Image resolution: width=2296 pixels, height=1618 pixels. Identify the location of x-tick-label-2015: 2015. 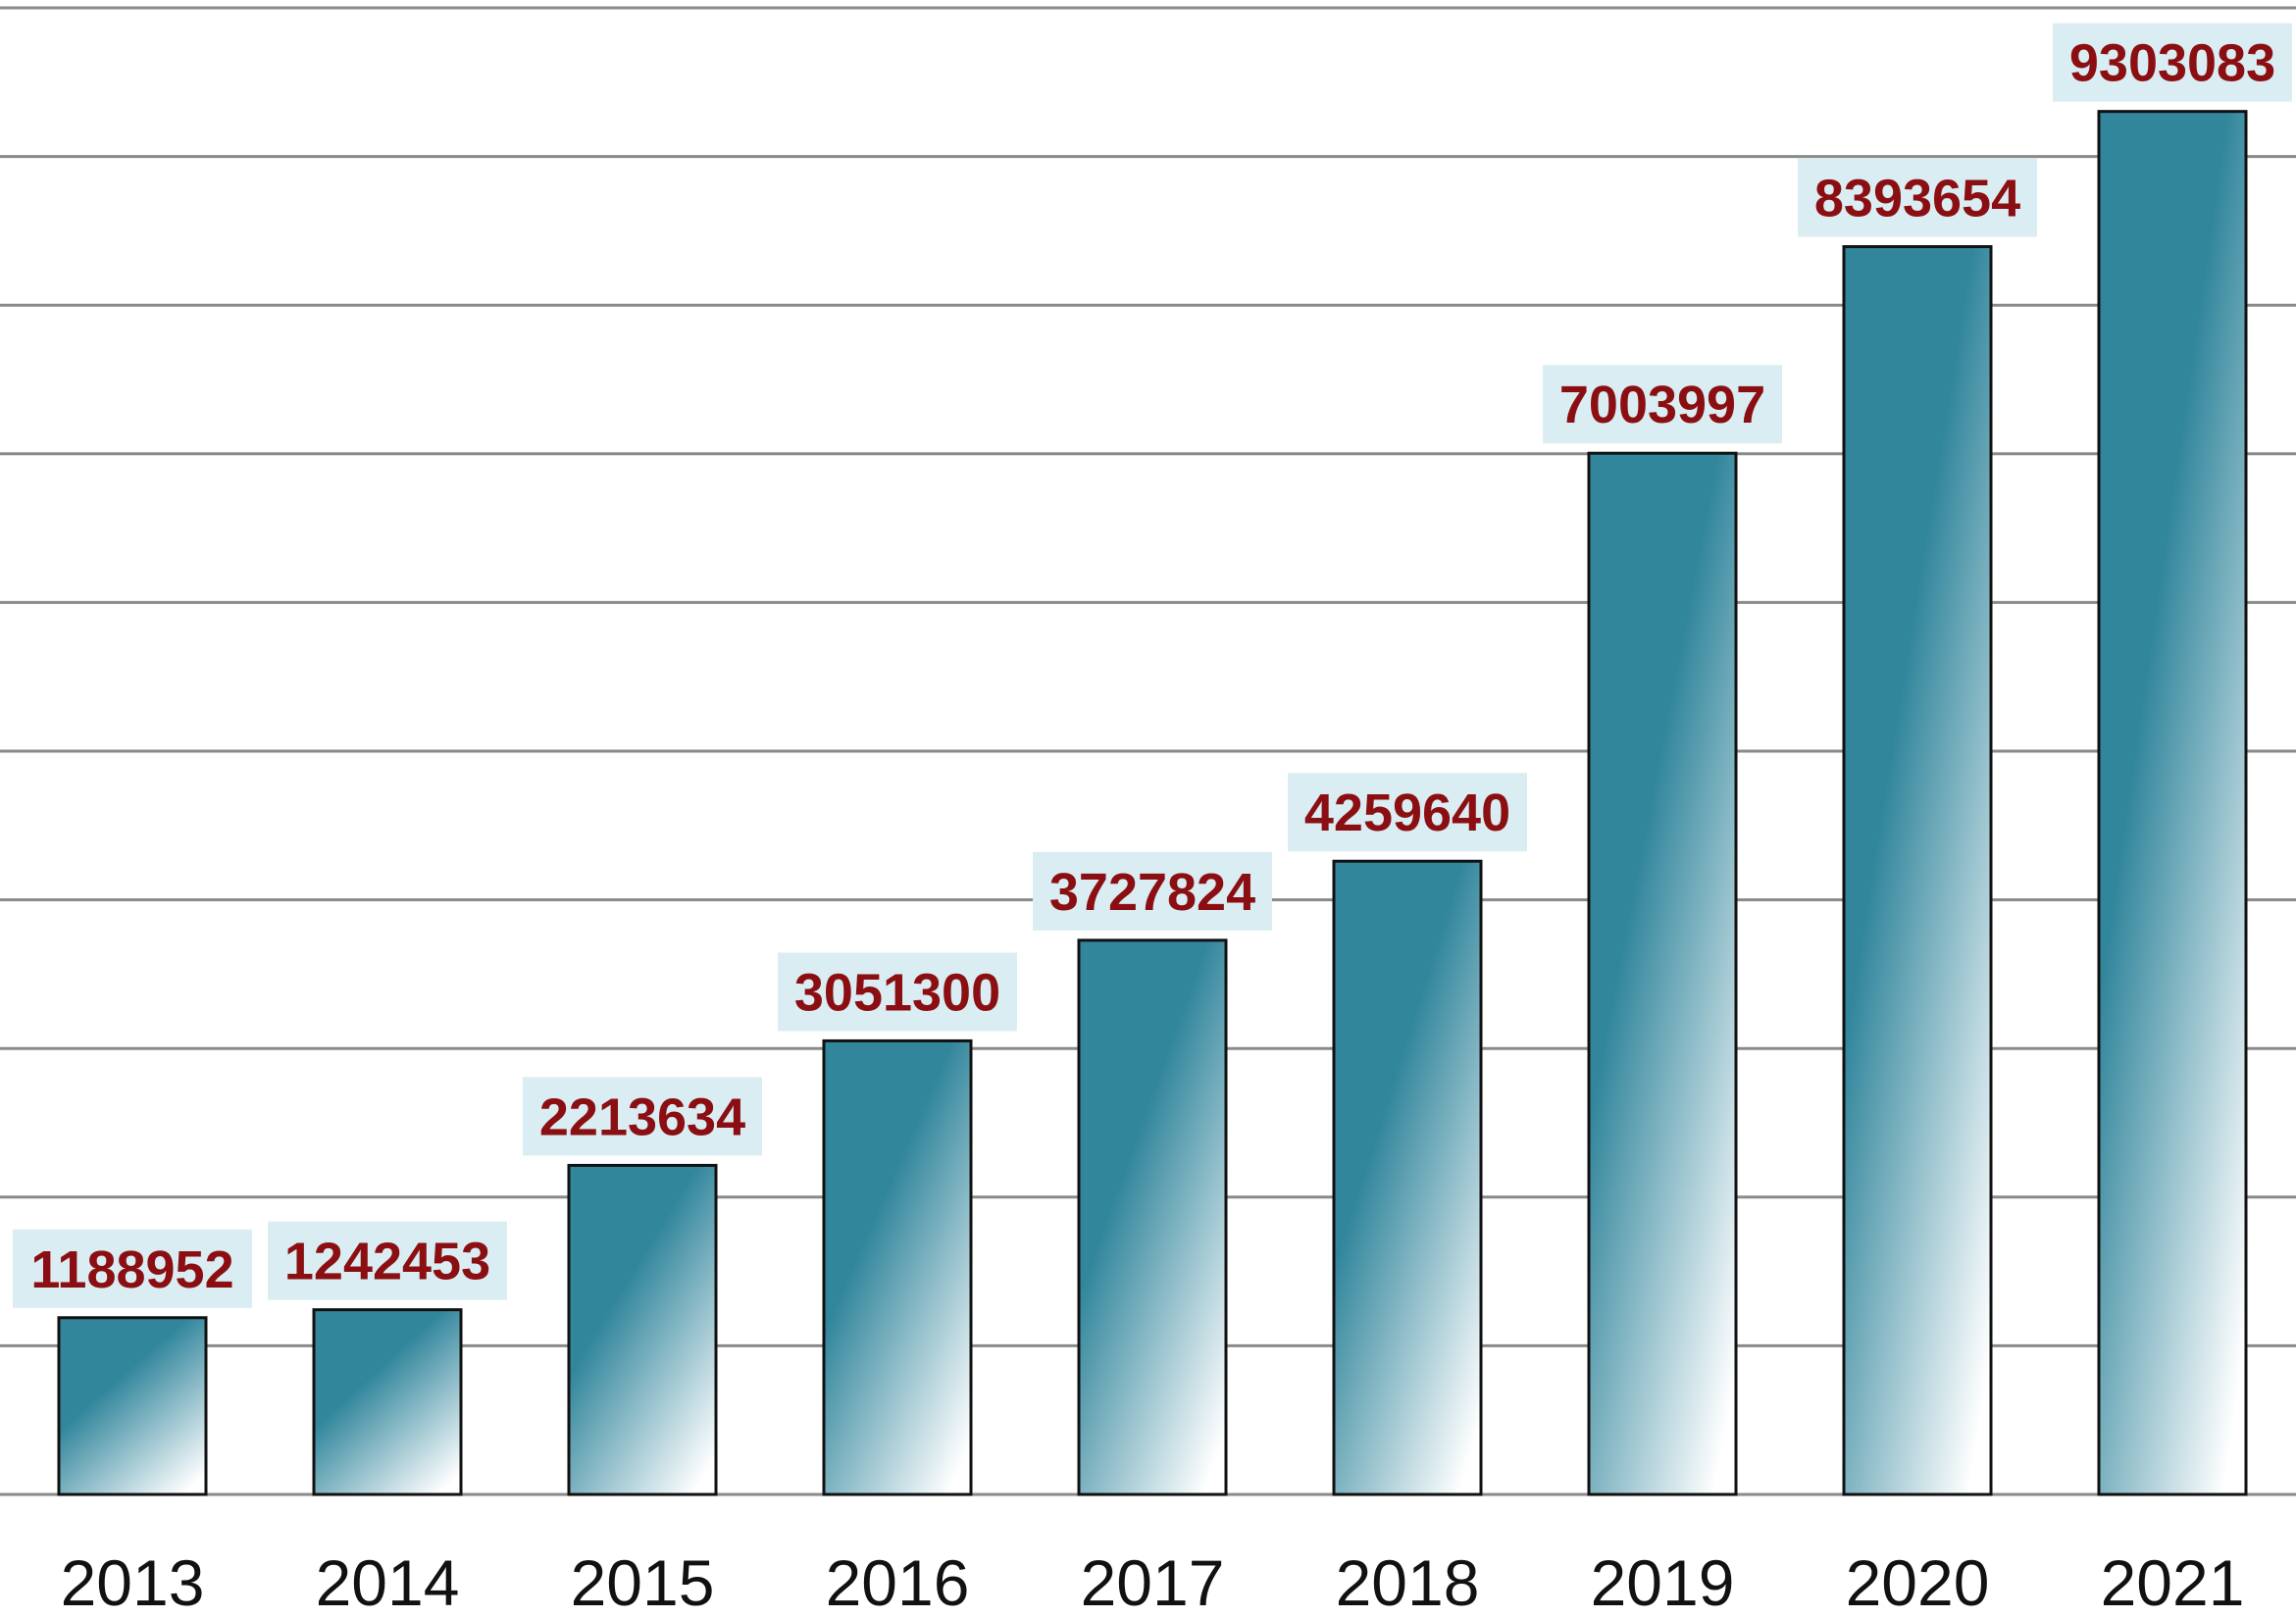
(643, 1582).